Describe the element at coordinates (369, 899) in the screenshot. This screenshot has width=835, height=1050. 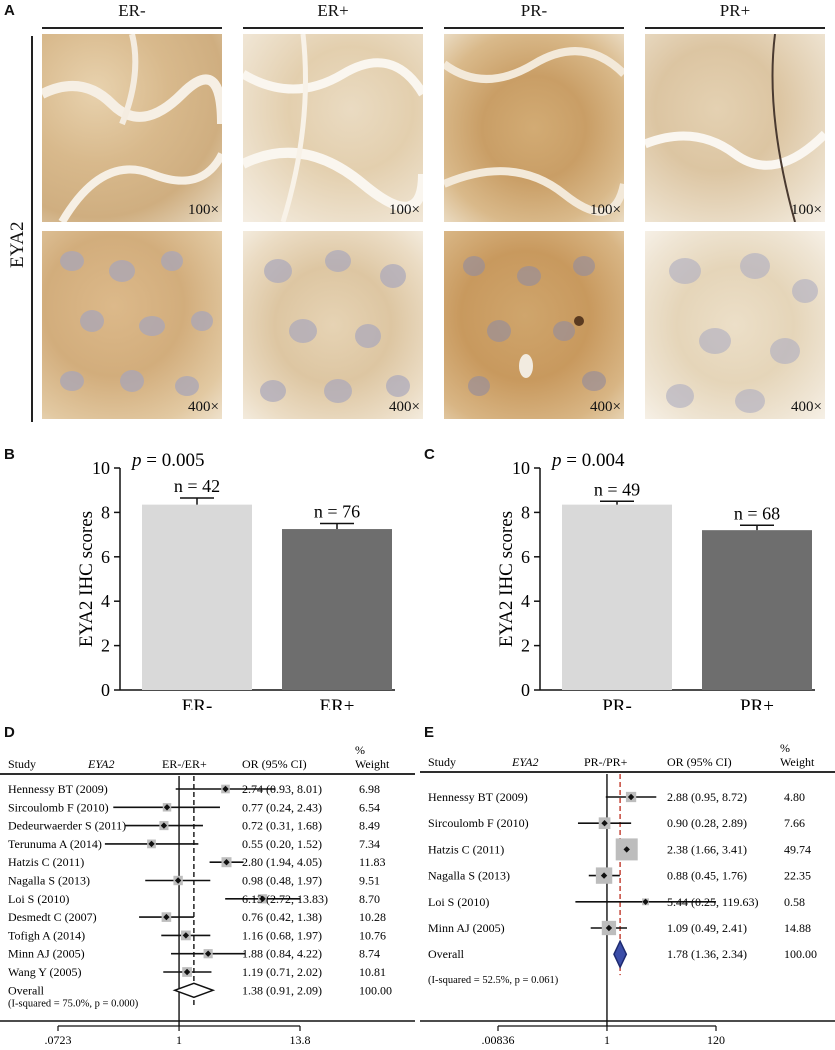
I see `weight-value: 8.70` at that location.